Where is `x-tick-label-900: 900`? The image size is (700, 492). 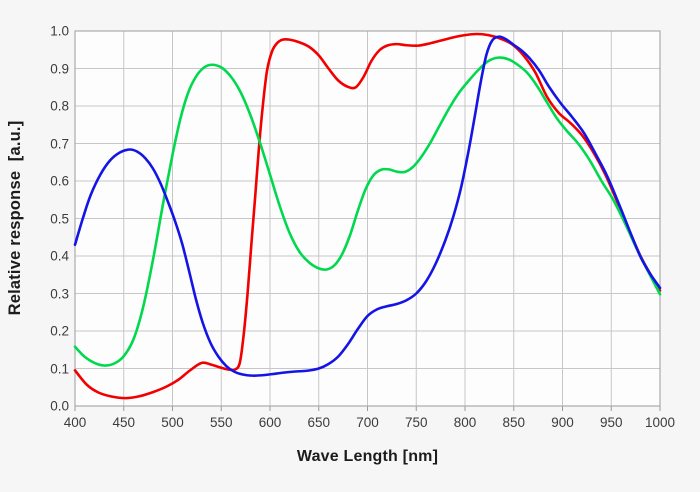
x-tick-label-900: 900 is located at coordinates (562, 422).